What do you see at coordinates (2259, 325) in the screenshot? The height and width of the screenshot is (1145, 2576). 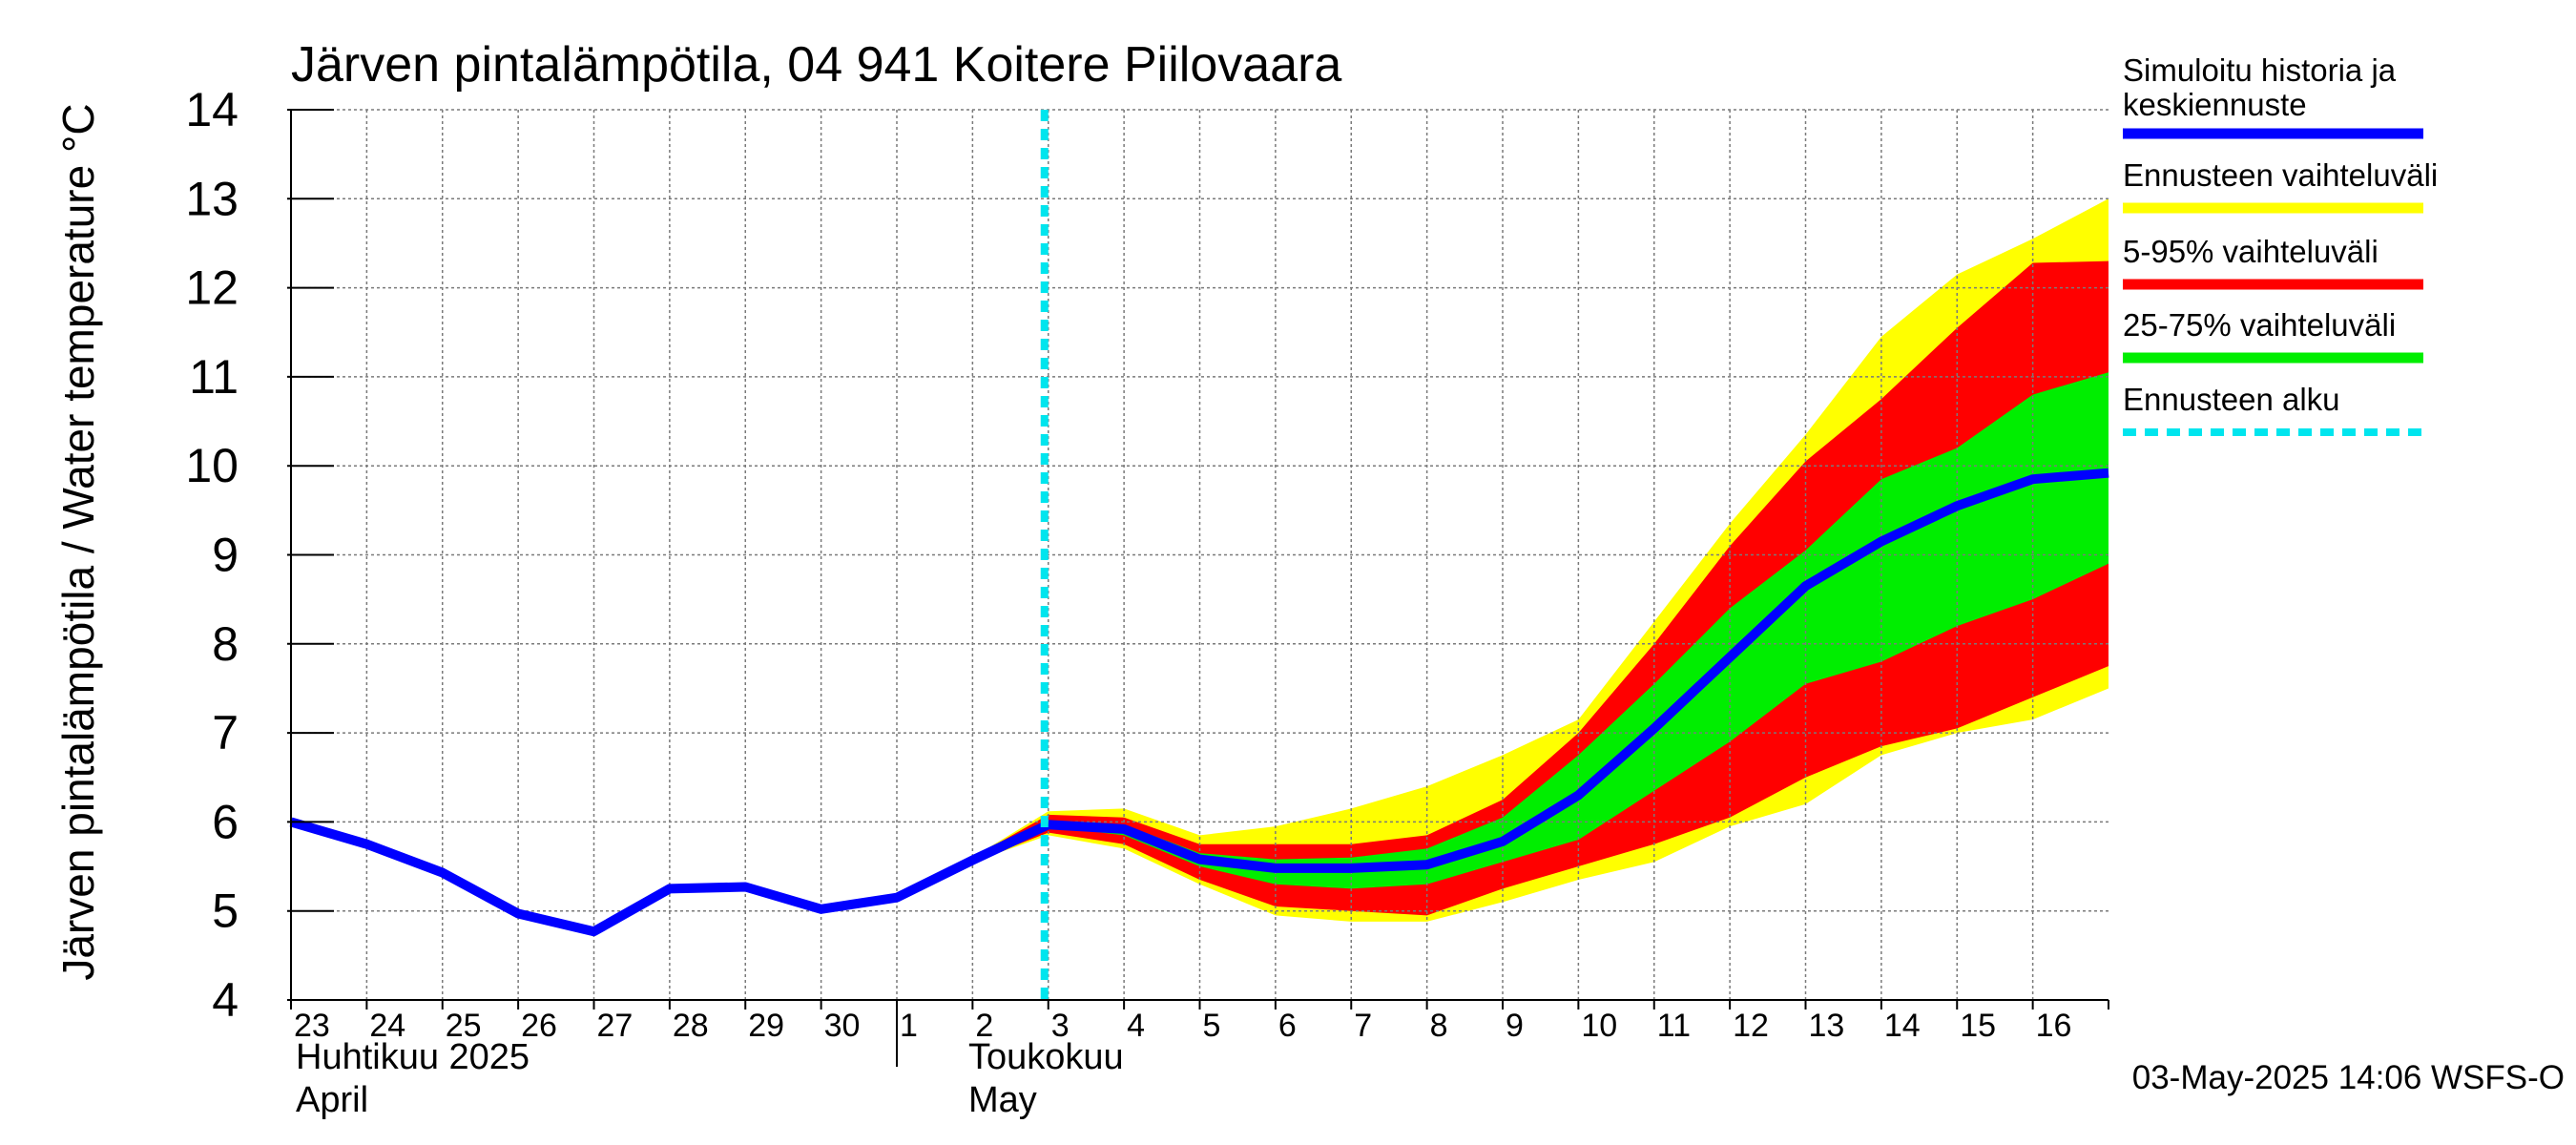 I see `legend-label: 25-75% vaihteluväli` at bounding box center [2259, 325].